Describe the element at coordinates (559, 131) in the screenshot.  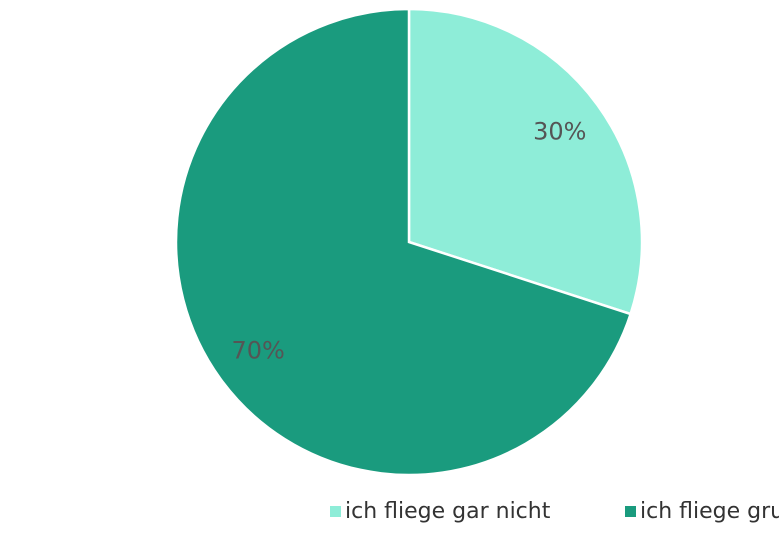
I see `data-label: 30%` at that location.